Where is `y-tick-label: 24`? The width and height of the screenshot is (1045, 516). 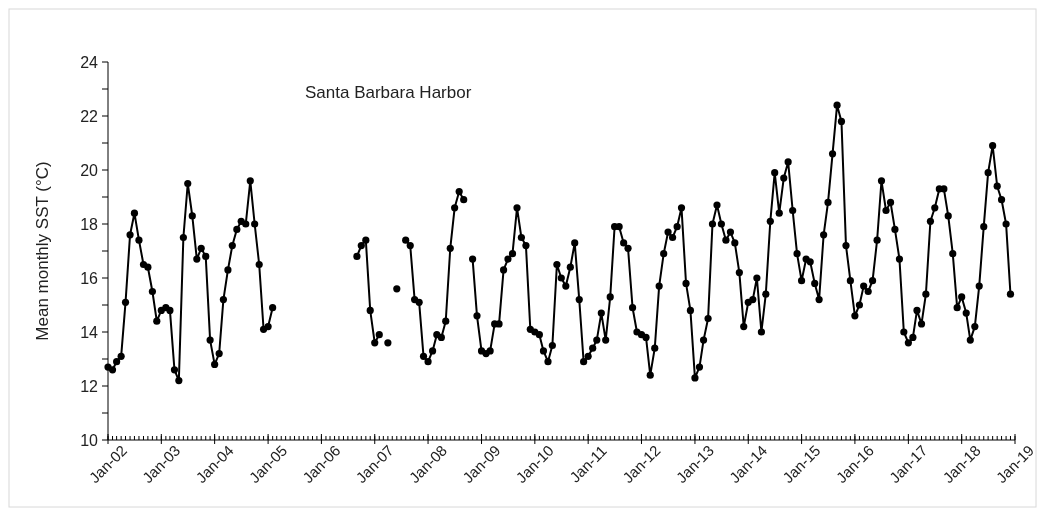
y-tick-label: 24 is located at coordinates (89, 62).